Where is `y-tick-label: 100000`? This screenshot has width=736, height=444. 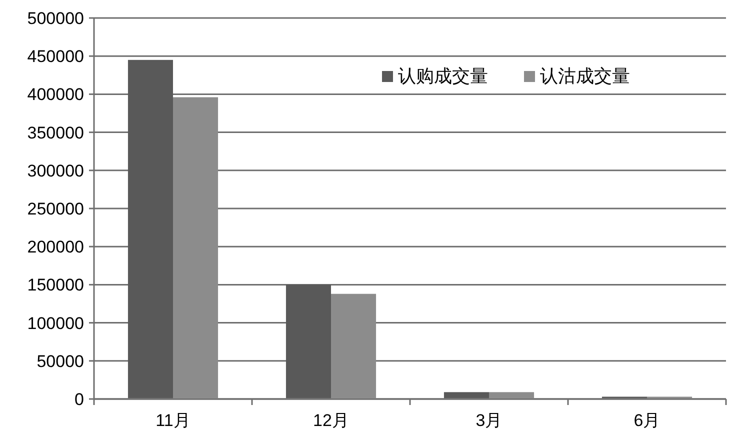 y-tick-label: 100000 is located at coordinates (55, 323).